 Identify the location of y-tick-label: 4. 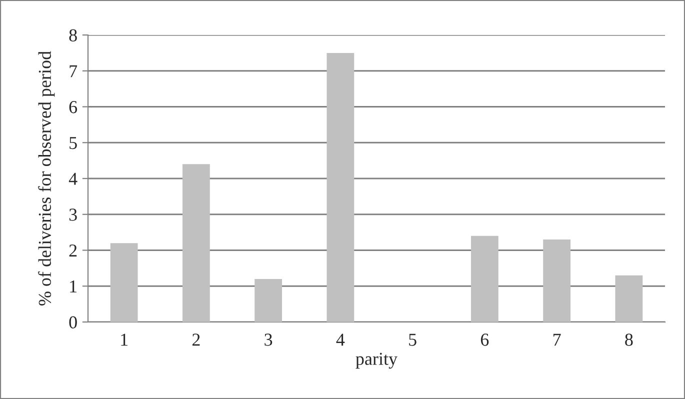
(73, 178).